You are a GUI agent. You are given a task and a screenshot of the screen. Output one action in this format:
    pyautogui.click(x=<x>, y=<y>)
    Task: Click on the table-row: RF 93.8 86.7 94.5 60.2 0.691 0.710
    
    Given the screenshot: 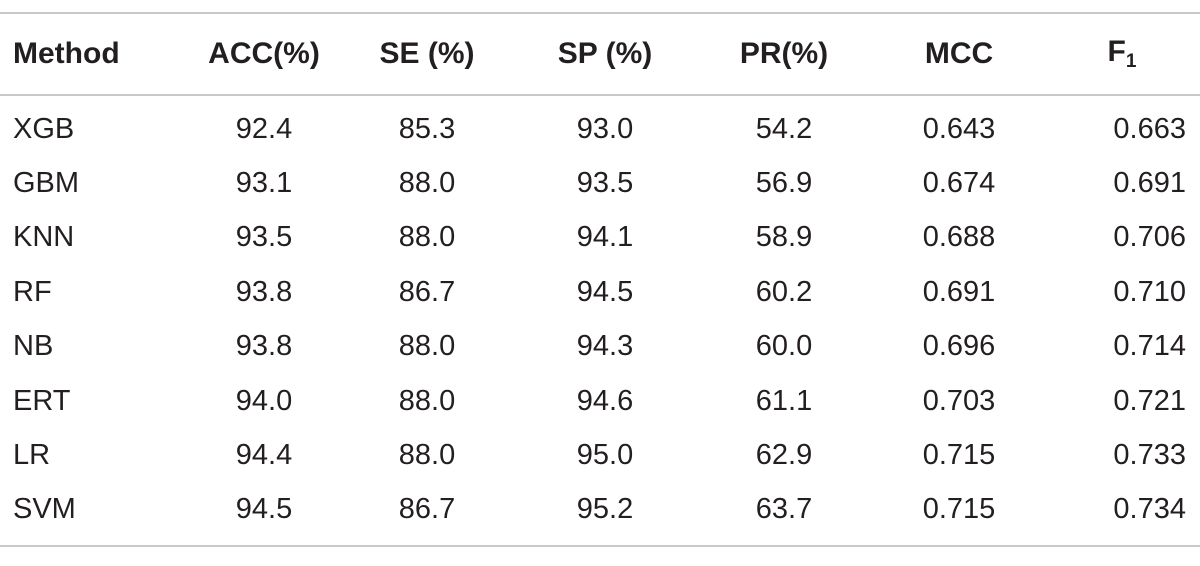 What is the action you would take?
    pyautogui.click(x=600, y=292)
    